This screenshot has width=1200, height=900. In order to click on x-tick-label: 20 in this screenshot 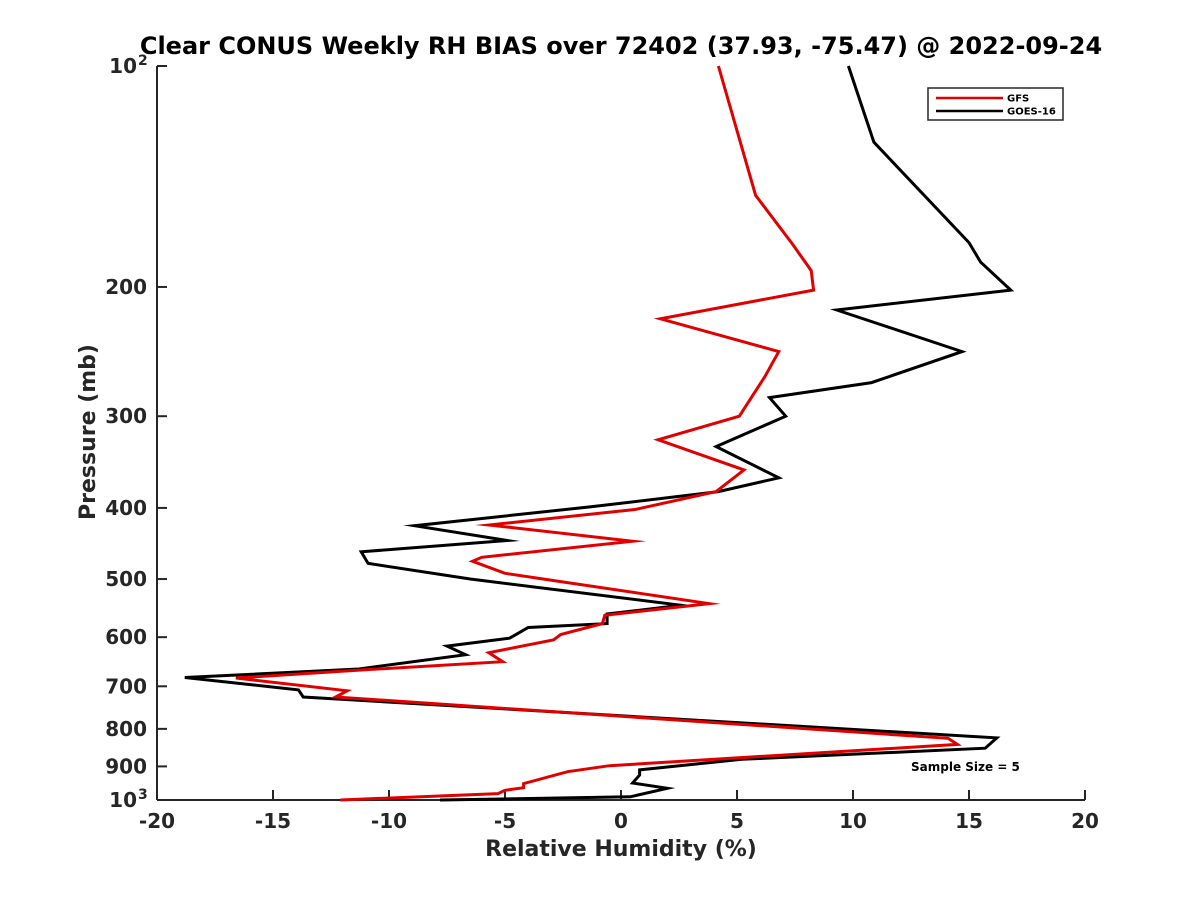, I will do `click(1085, 821)`.